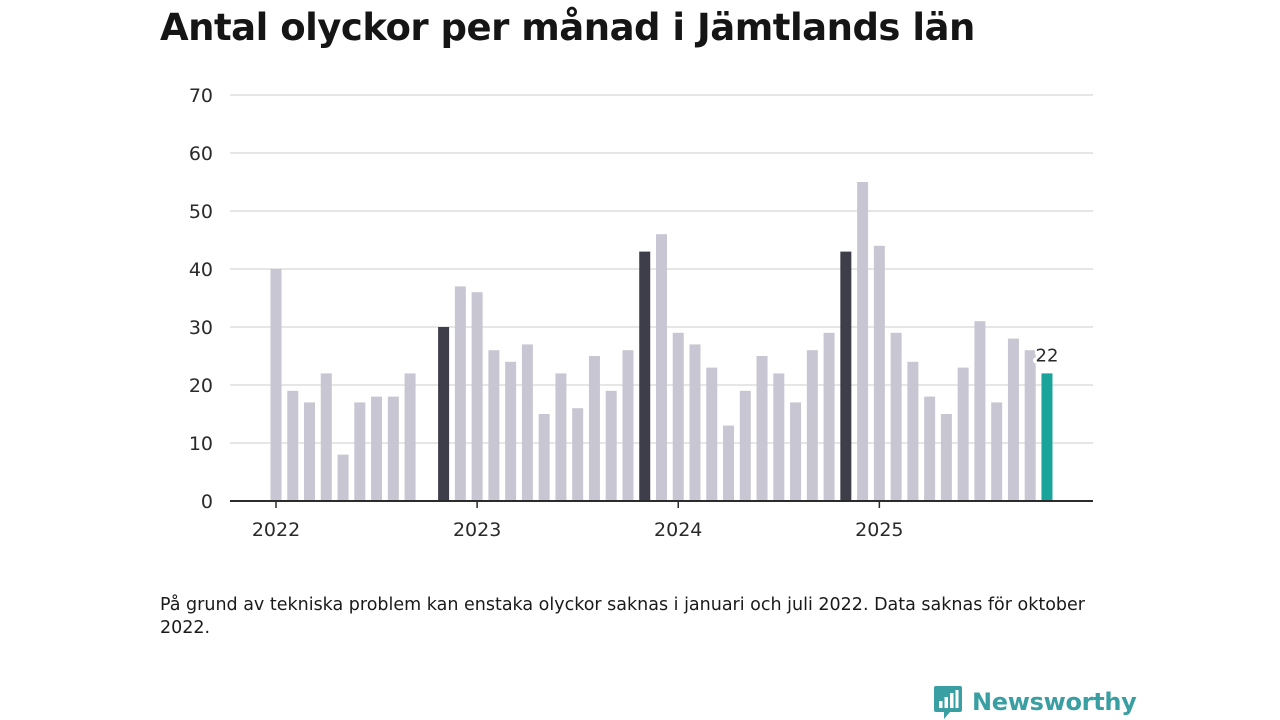 The height and width of the screenshot is (720, 1280). What do you see at coordinates (1047, 355) in the screenshot?
I see `data-label-current: 22` at bounding box center [1047, 355].